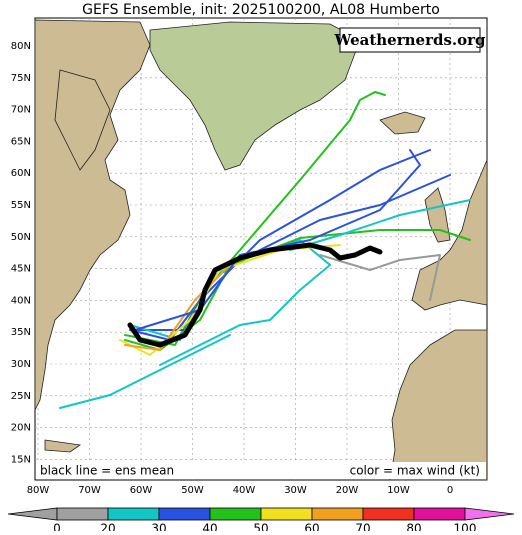  What do you see at coordinates (158, 527) in the screenshot?
I see `colorbar-label: 30` at bounding box center [158, 527].